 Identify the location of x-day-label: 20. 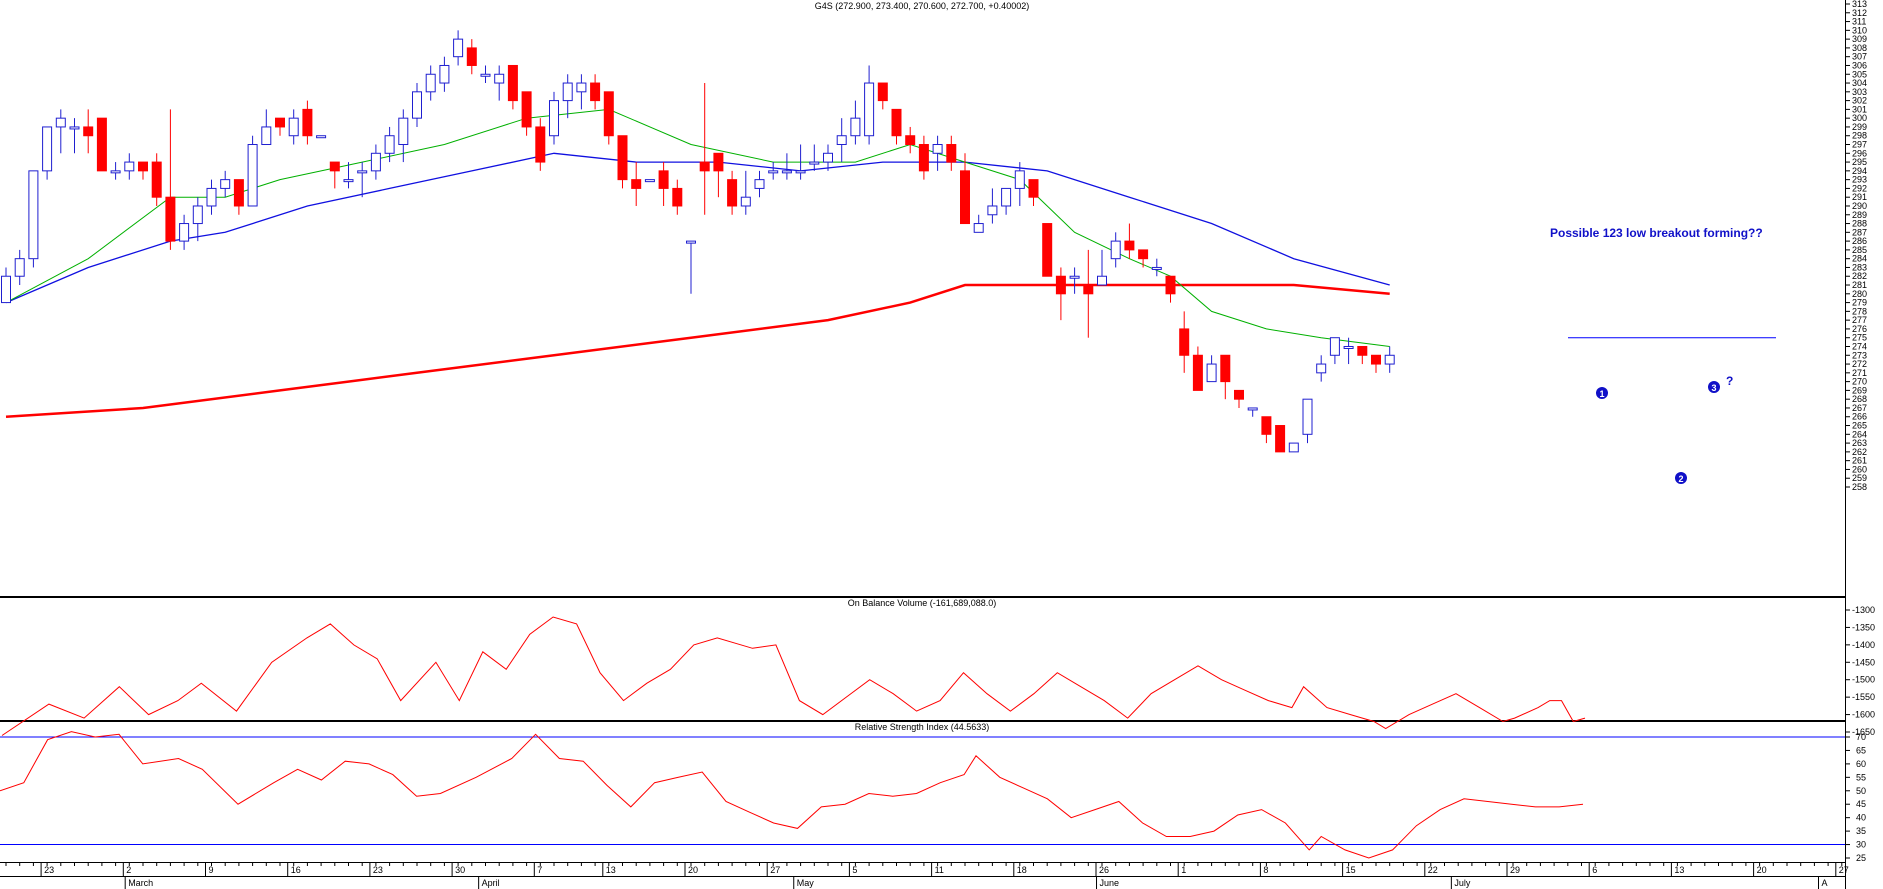
(1762, 870).